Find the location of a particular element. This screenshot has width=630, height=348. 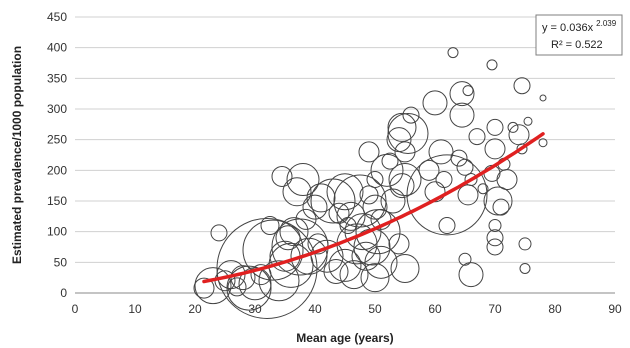

equation-box-frame is located at coordinates (579, 35).